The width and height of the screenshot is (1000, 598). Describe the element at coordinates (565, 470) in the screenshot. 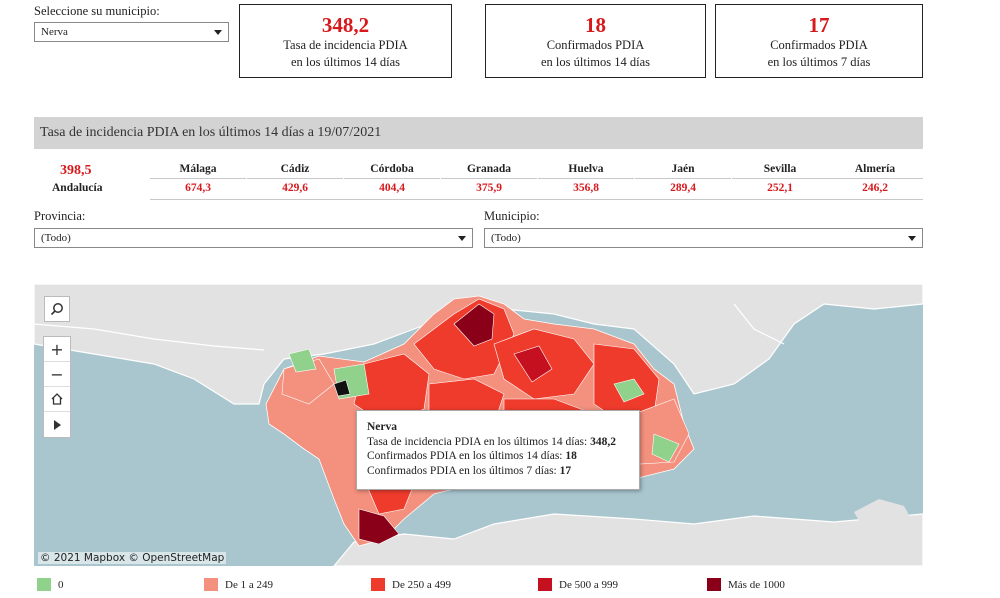

I see `tooltip-row-value: 17` at that location.